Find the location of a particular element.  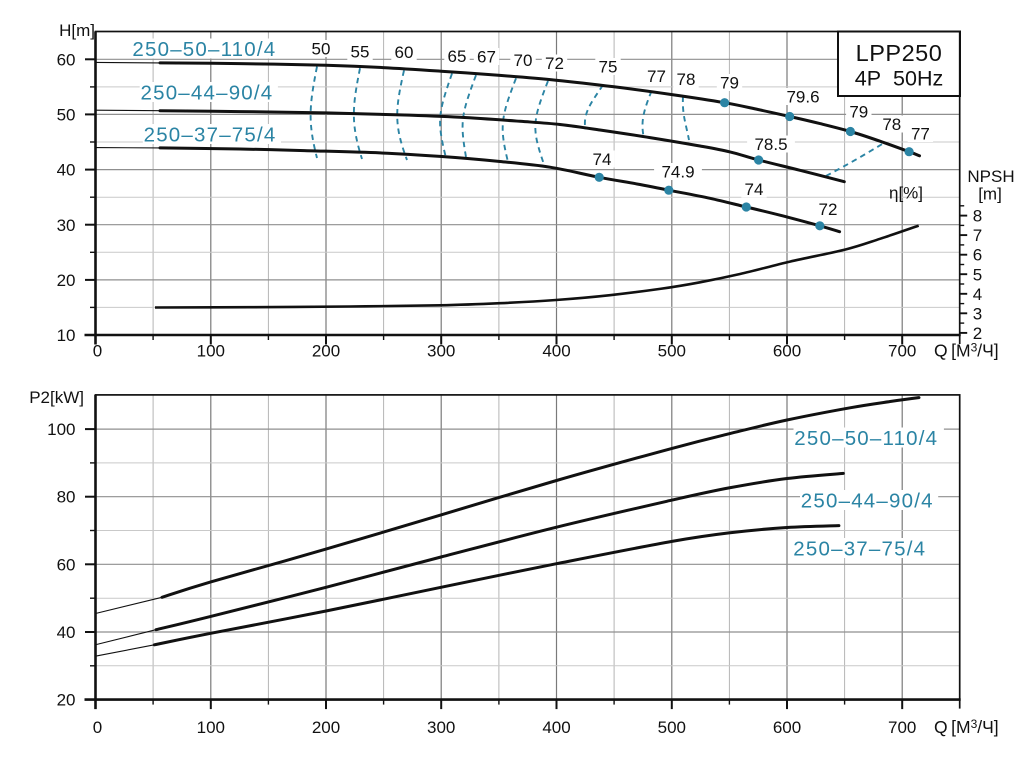

svg-text: 70 is located at coordinates (523, 60).